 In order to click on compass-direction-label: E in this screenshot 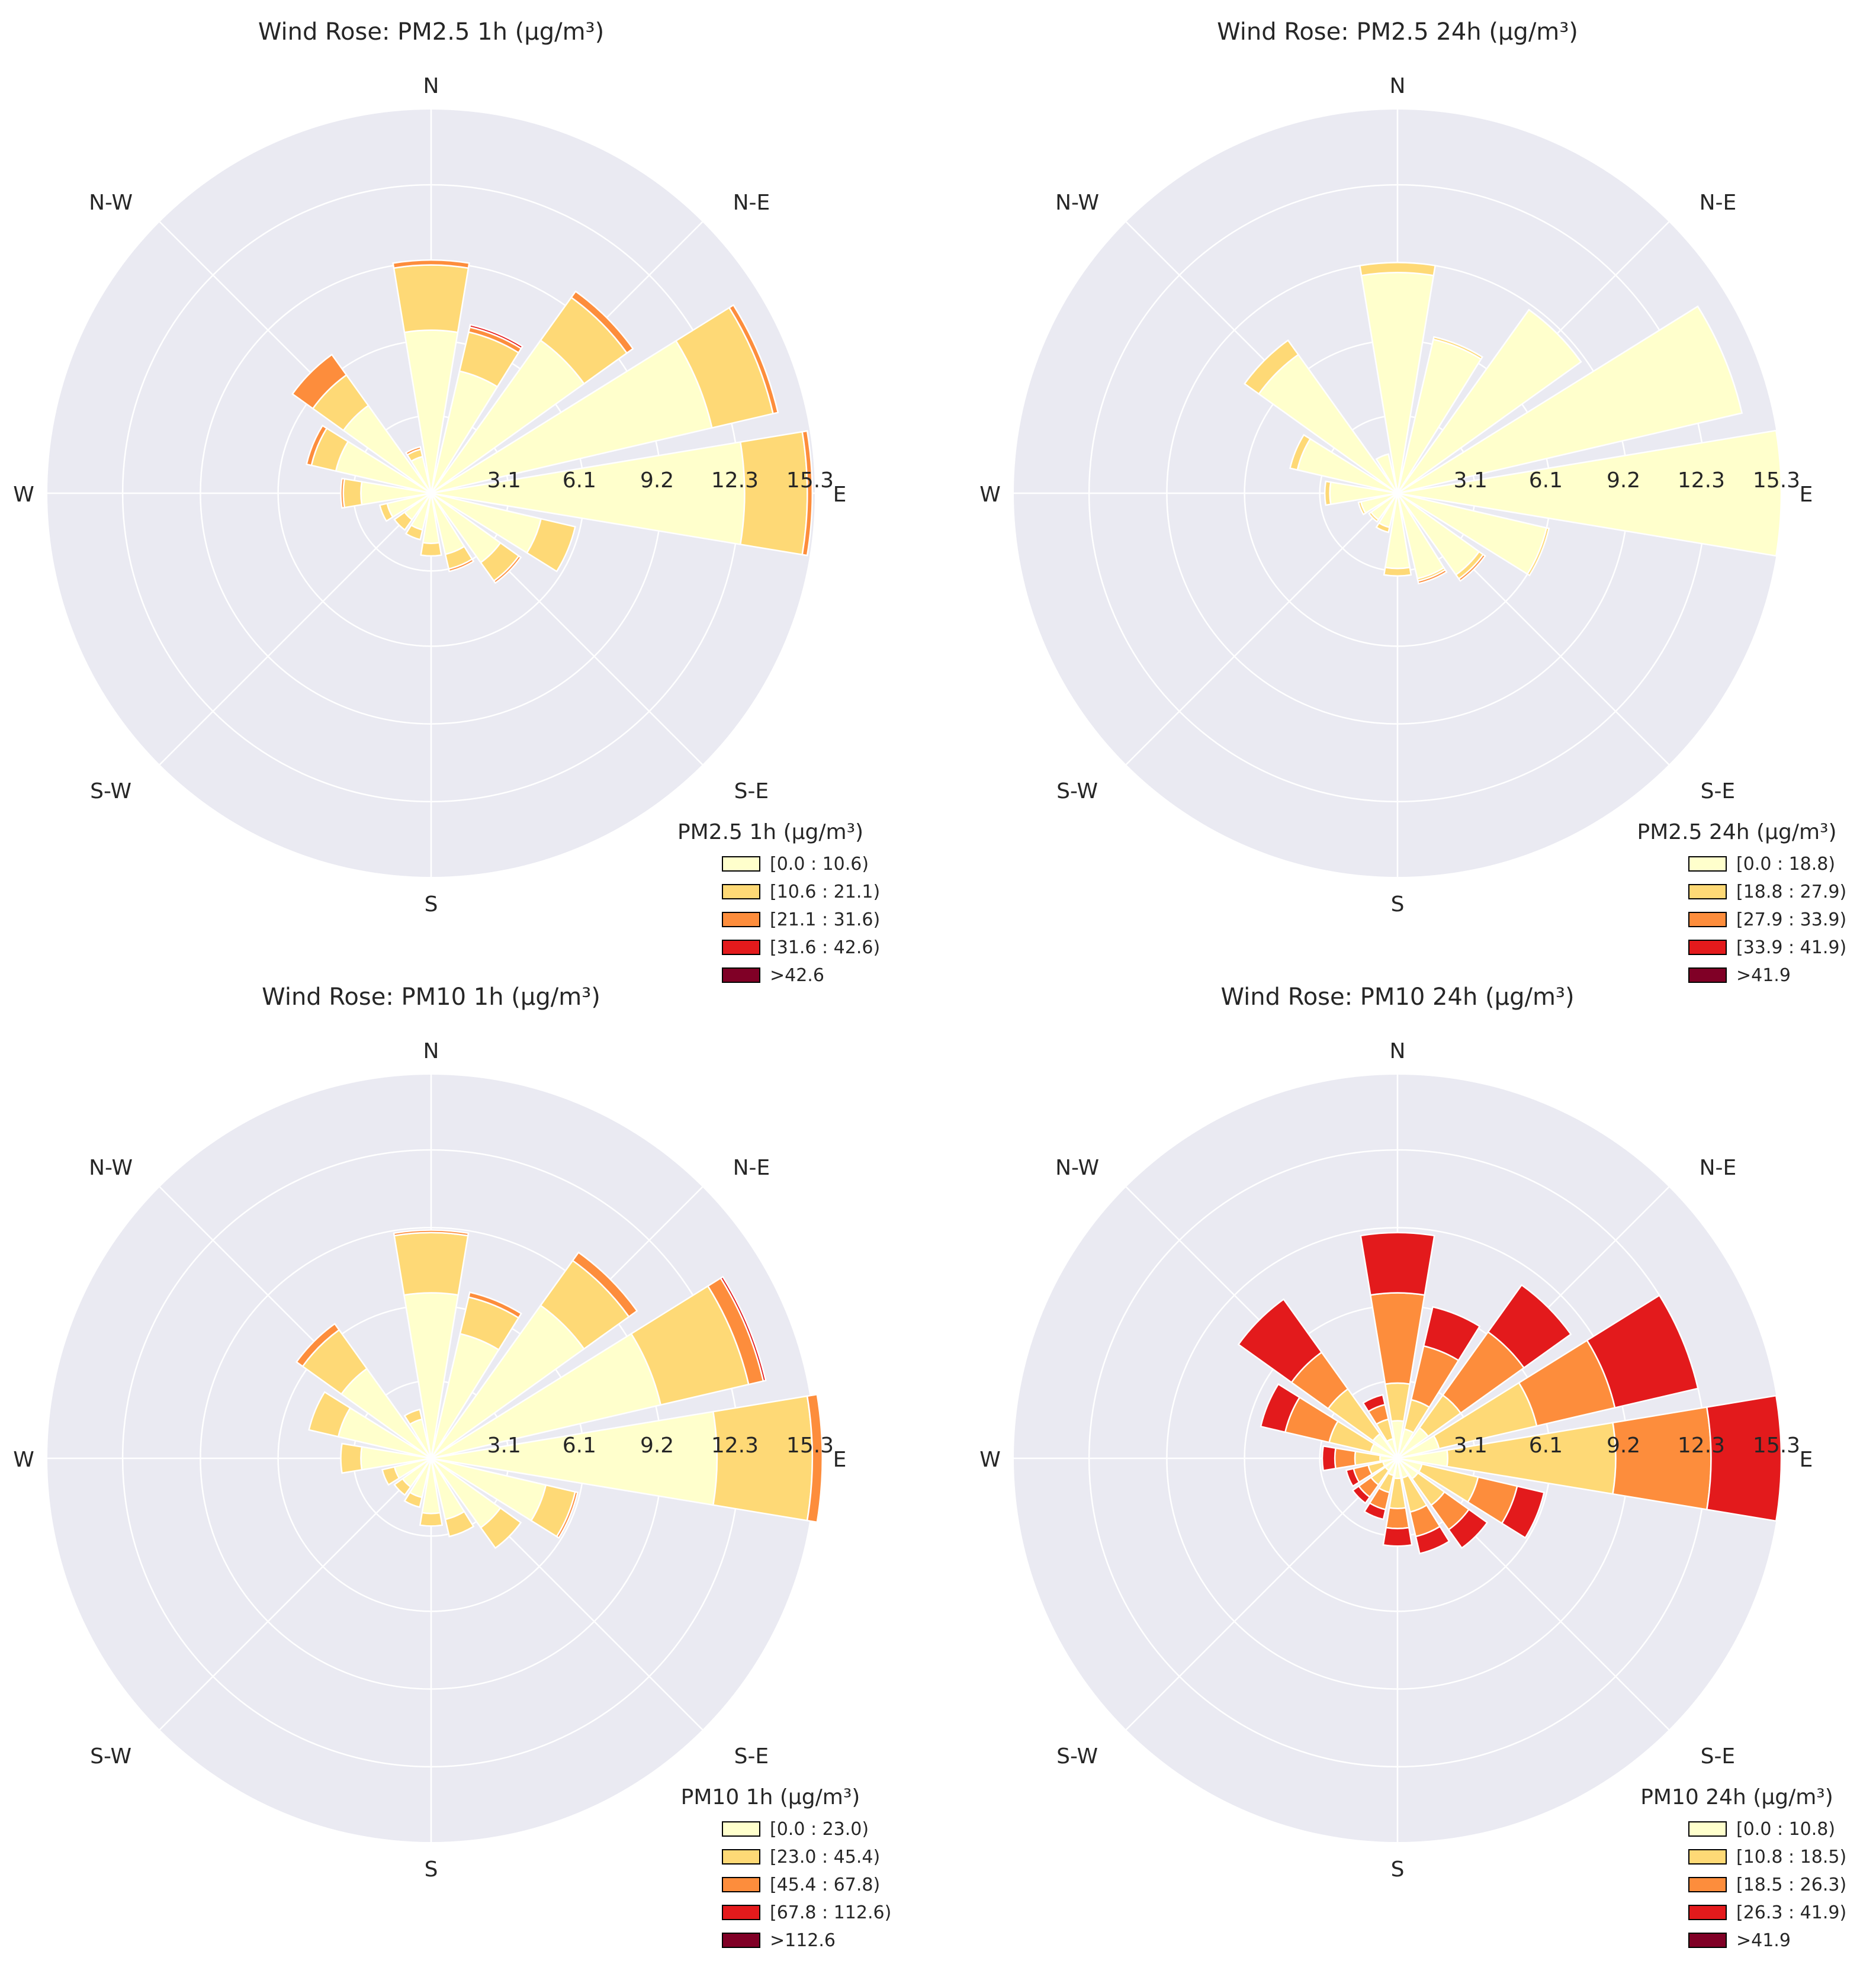, I will do `click(840, 1460)`.